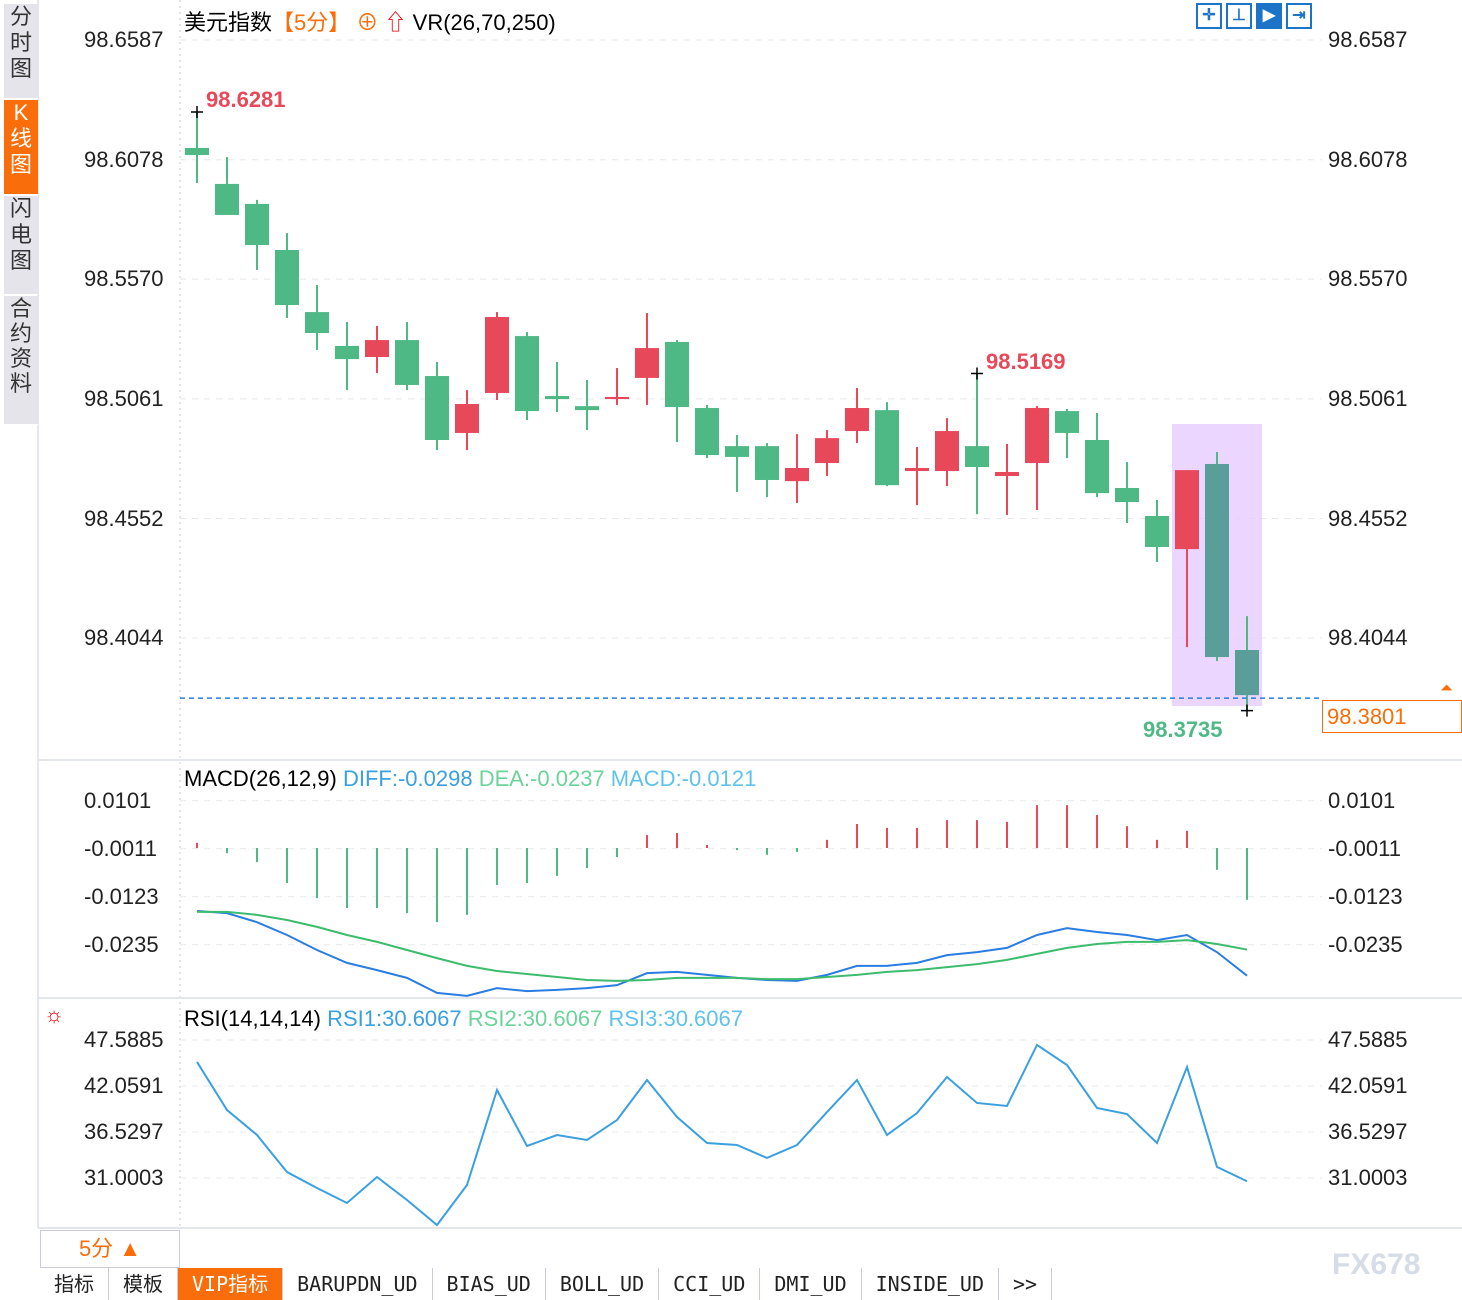 The width and height of the screenshot is (1462, 1300). I want to click on settings-sun-icon: ☼, so click(54, 1014).